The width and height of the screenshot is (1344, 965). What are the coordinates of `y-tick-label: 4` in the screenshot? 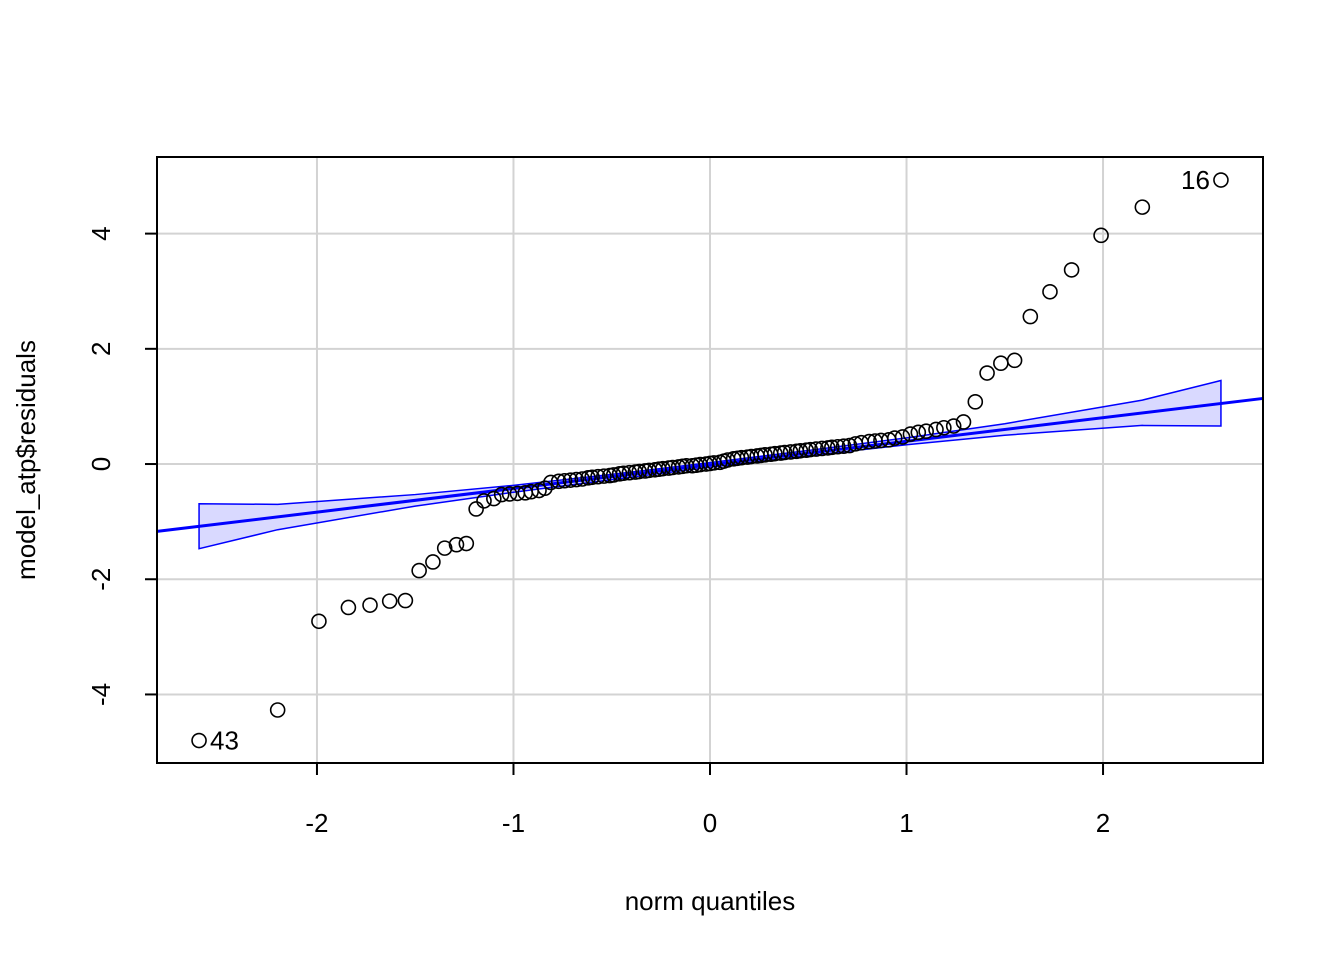 It's located at (101, 233).